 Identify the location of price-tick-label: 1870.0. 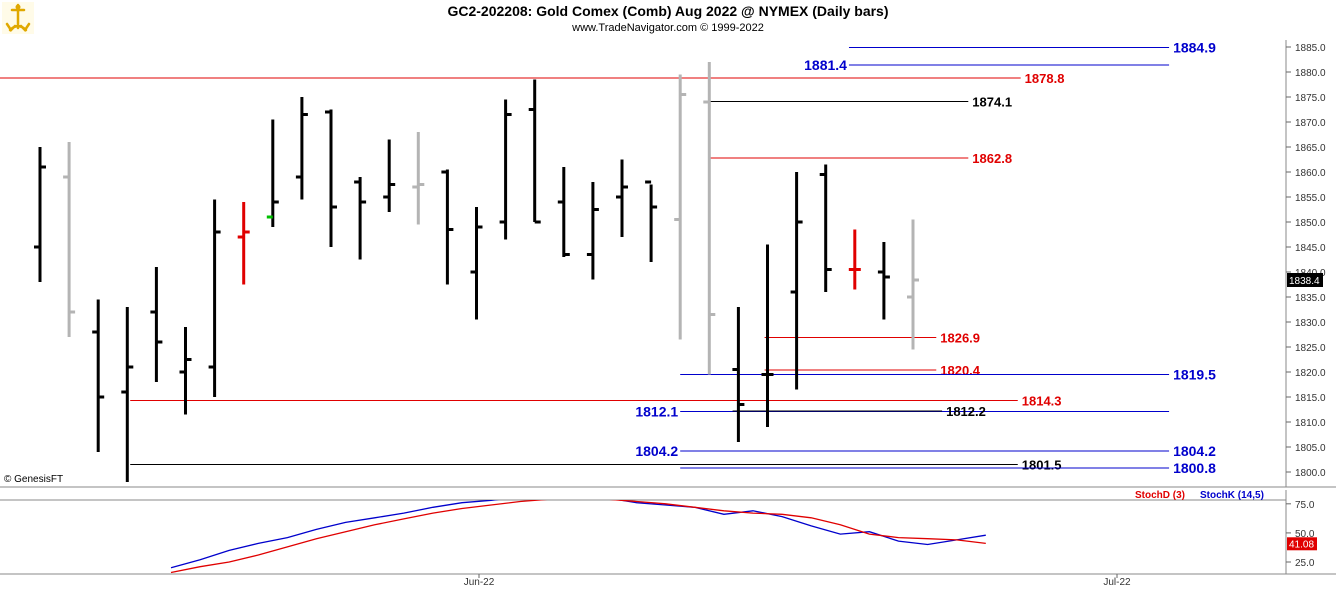
(1310, 123).